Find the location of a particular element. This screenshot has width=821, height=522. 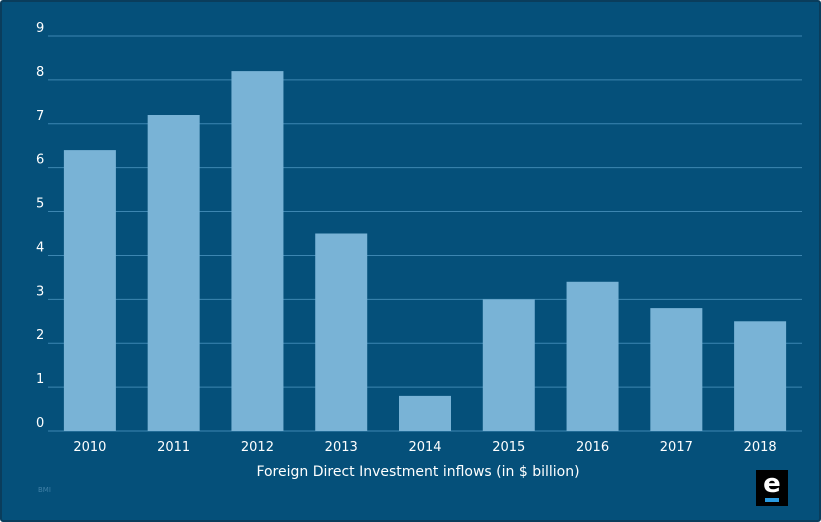

bar-2017 is located at coordinates (676, 369).